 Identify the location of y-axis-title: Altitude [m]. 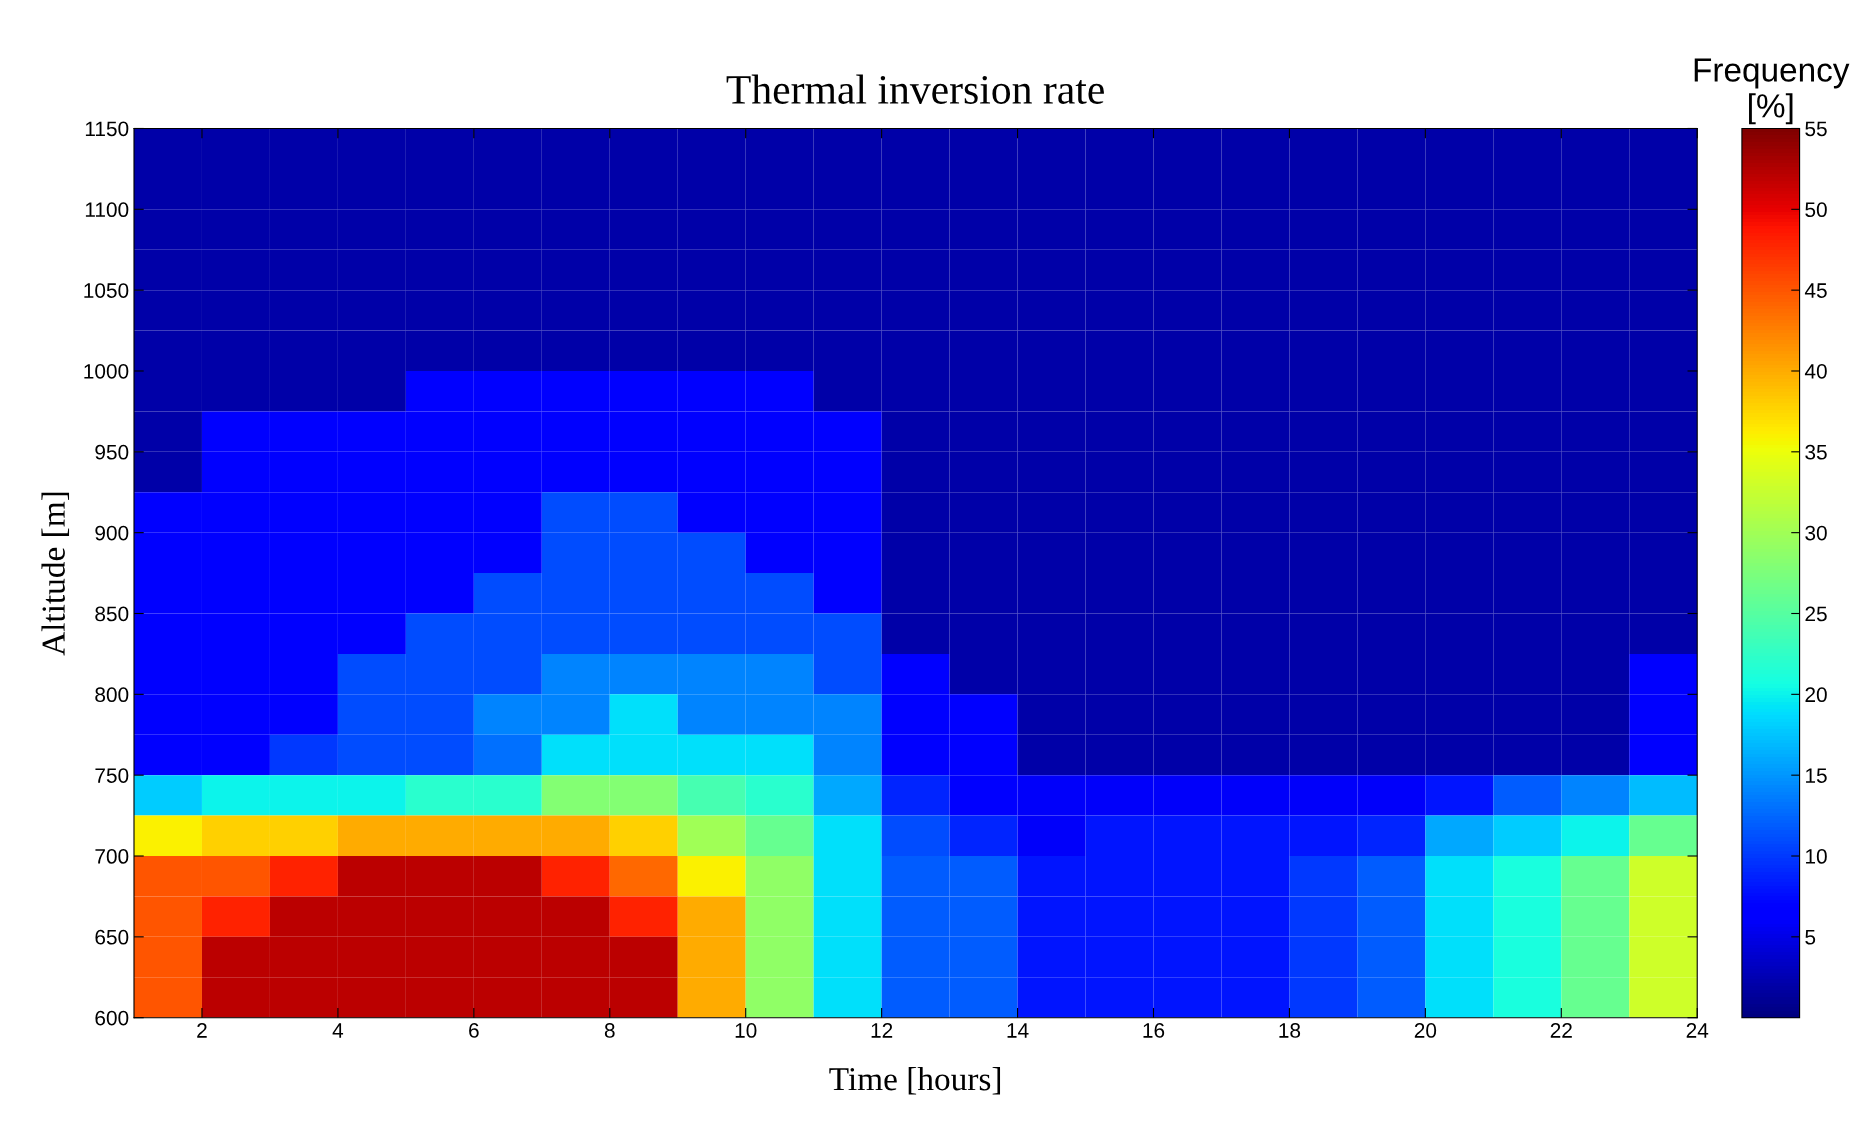
(55, 574).